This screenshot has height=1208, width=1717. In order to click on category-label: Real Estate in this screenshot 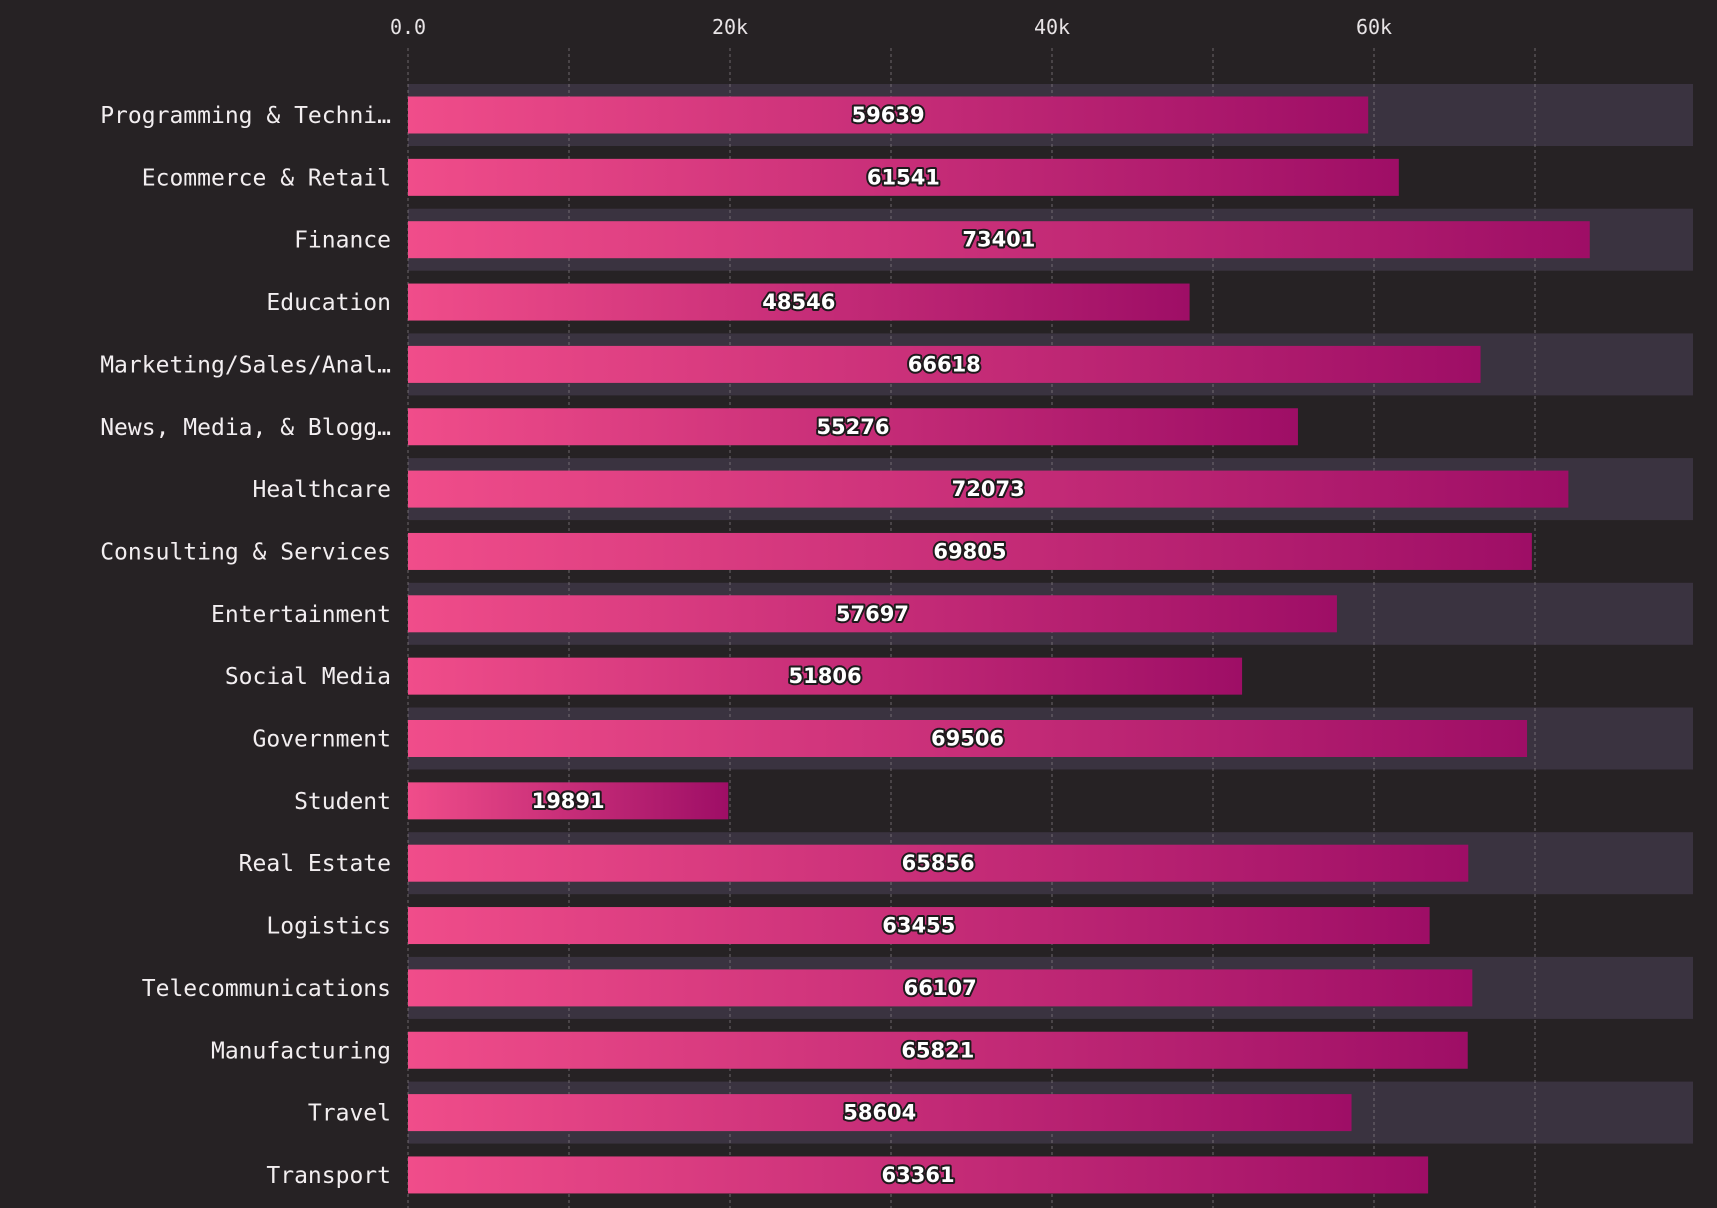, I will do `click(315, 864)`.